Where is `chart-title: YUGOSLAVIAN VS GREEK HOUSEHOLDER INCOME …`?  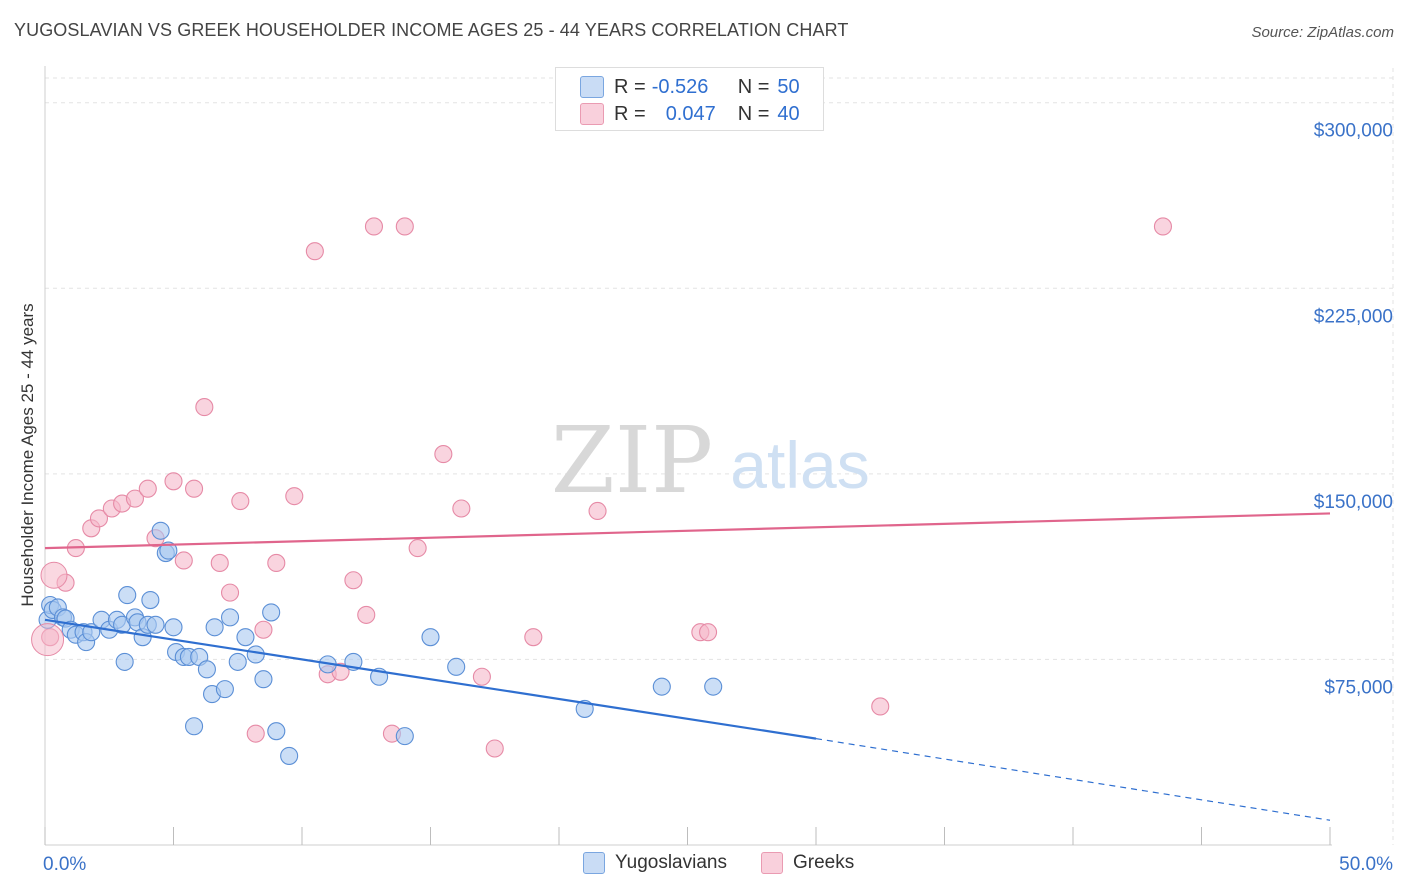
chart-title: YUGOSLAVIAN VS GREEK HOUSEHOLDER INCOME … is located at coordinates (431, 30).